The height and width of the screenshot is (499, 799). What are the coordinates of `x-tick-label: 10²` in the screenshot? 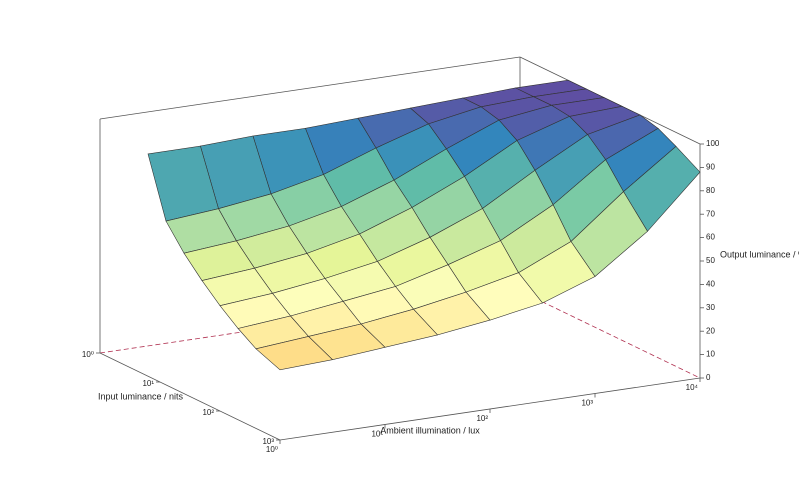 It's located at (482, 418).